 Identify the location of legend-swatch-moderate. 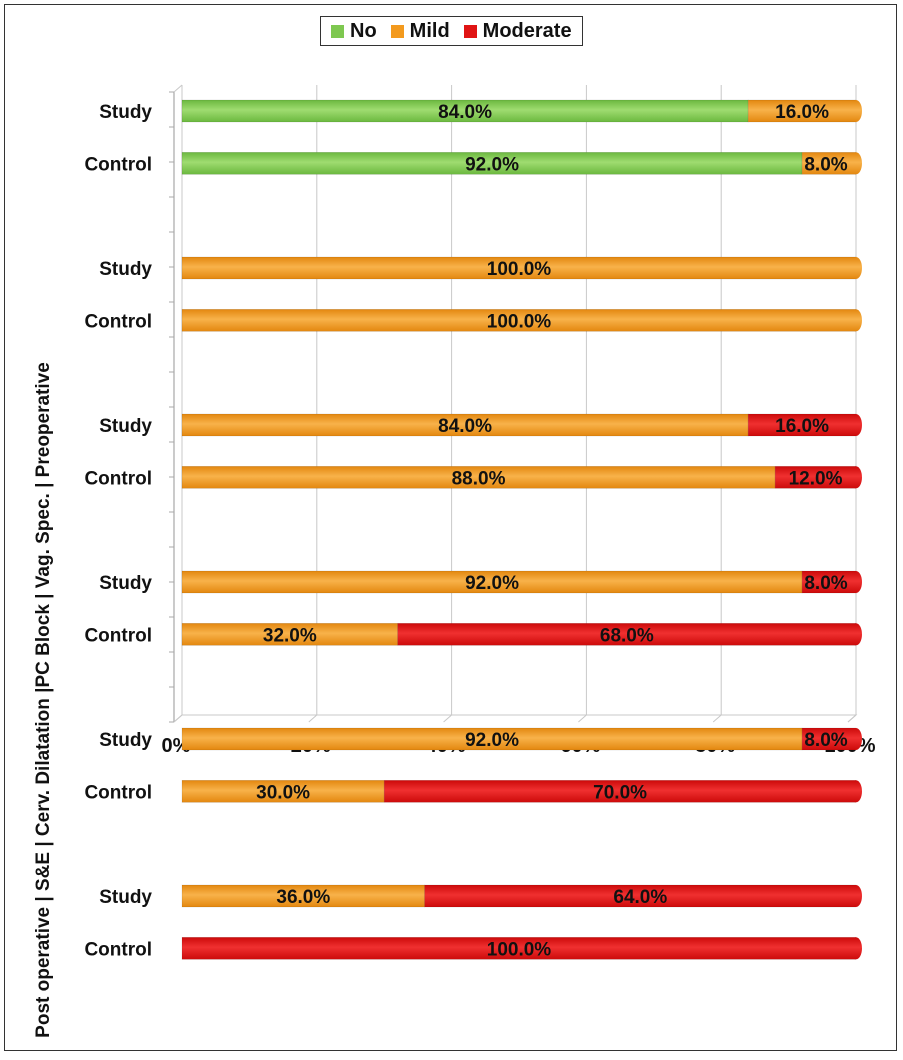
(470, 31).